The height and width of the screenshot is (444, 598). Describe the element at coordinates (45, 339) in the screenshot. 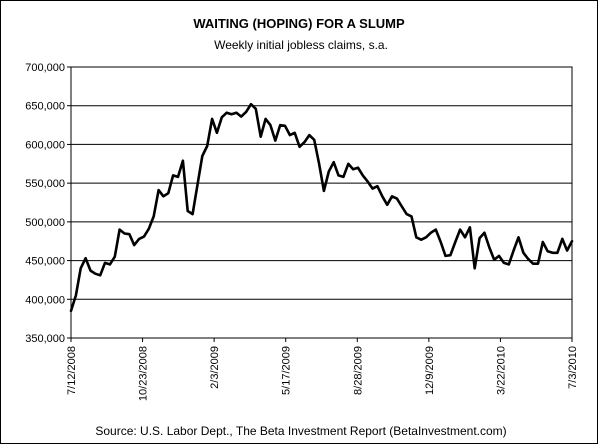

I see `y-tick-label: 350,000` at that location.